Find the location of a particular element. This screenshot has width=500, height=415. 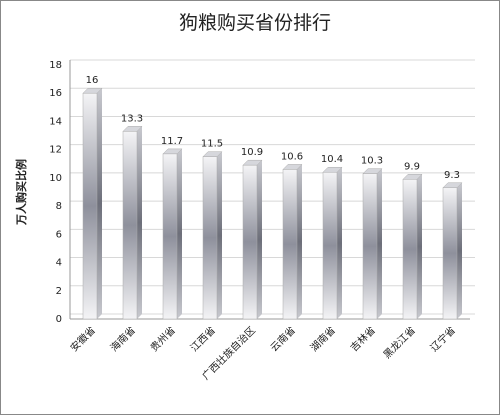

data-label: 9.3 is located at coordinates (452, 175).